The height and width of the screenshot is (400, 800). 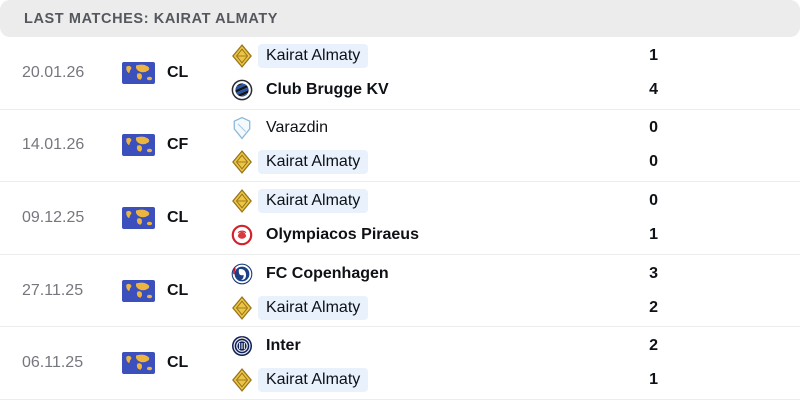 I want to click on match-date: 06.11.25, so click(x=53, y=363).